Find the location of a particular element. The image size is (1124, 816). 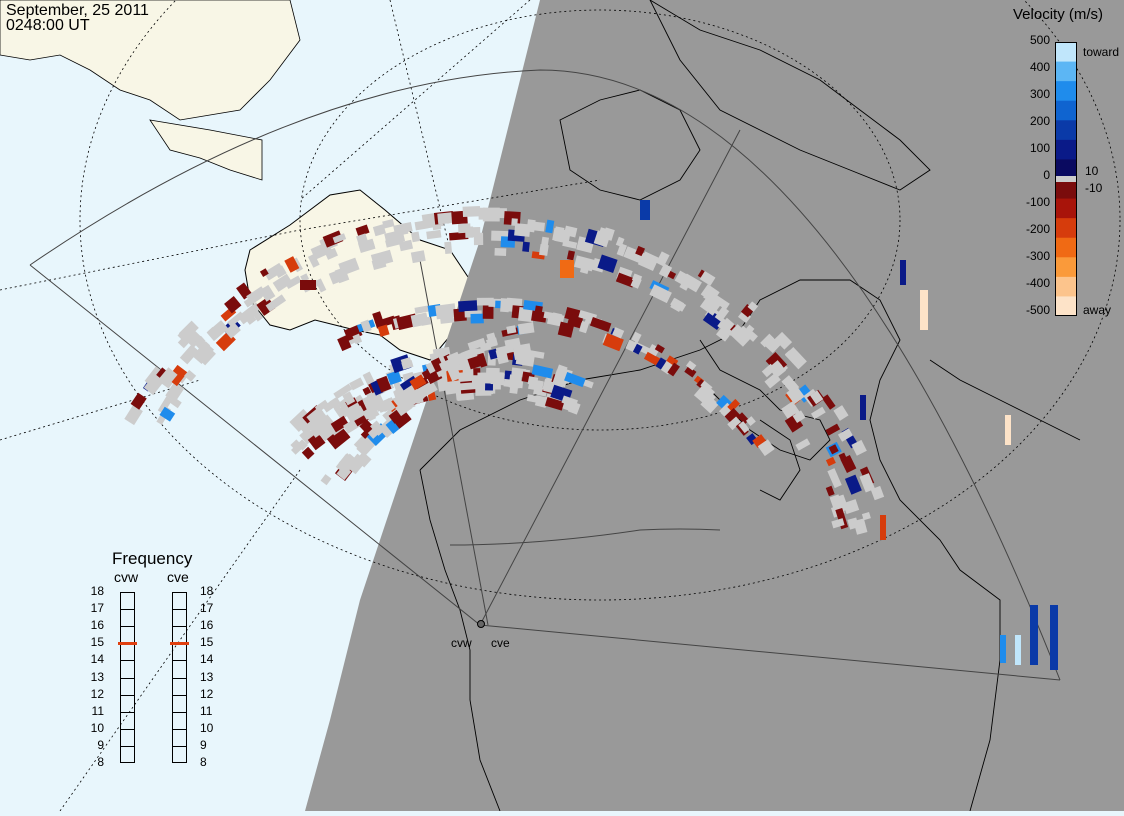

frequency-tick-label: 8 is located at coordinates (100, 762).